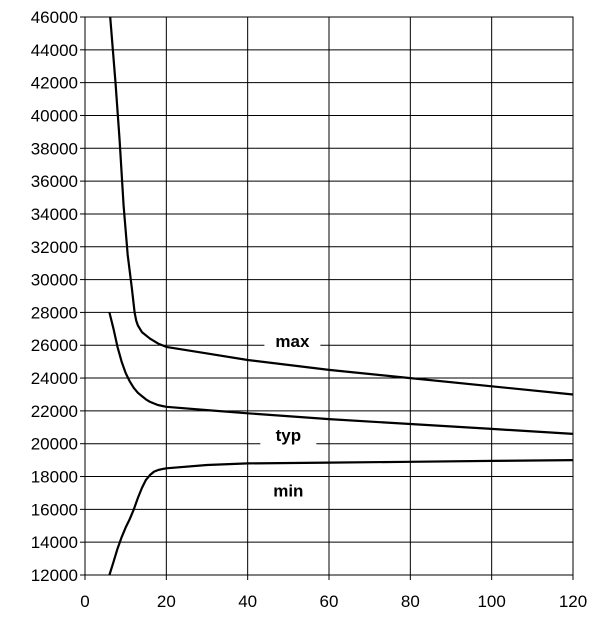 This screenshot has width=592, height=619. Describe the element at coordinates (54, 115) in the screenshot. I see `y-tick-label: 40000` at that location.